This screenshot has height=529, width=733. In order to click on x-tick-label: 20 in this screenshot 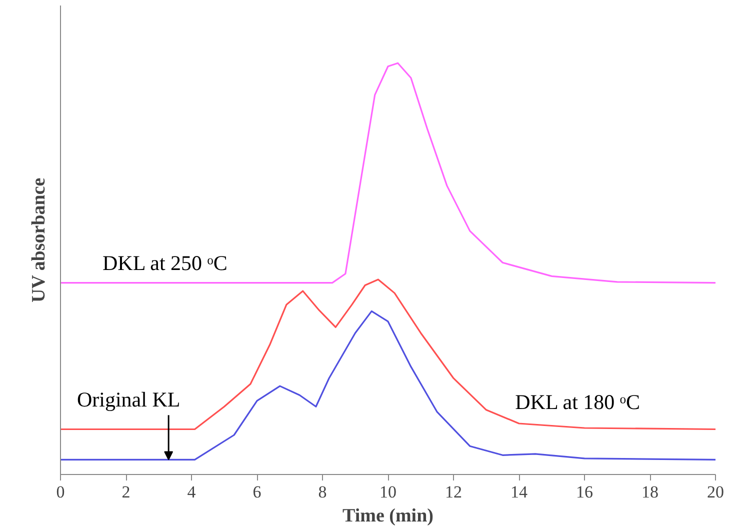, I will do `click(715, 492)`.